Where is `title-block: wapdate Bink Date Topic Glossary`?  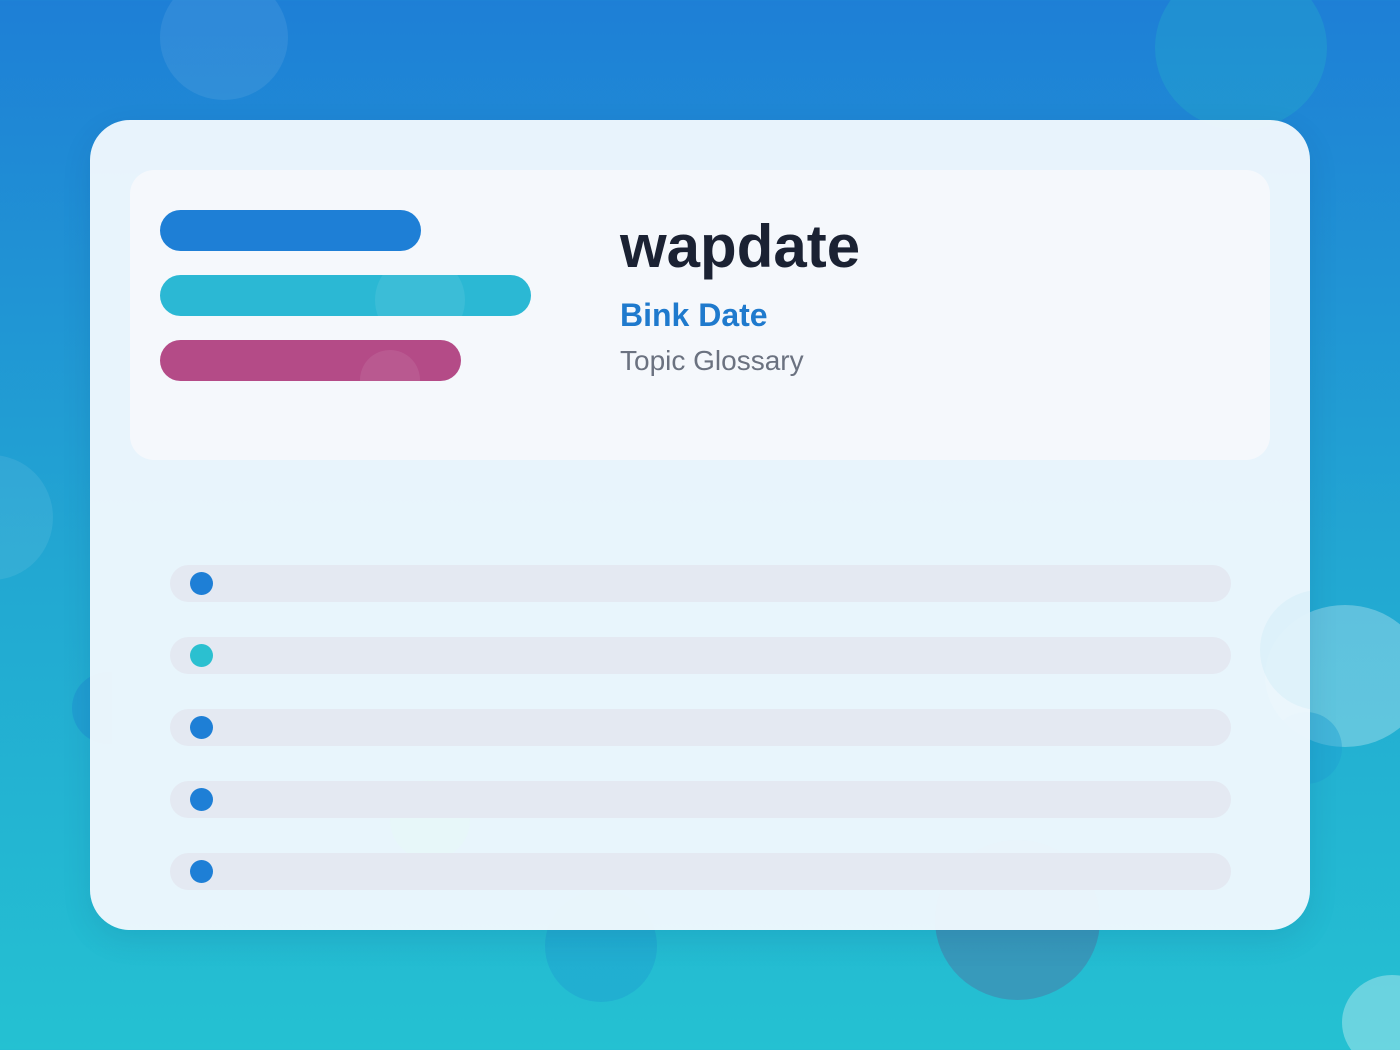 title-block: wapdate Bink Date Topic Glossary is located at coordinates (740, 295).